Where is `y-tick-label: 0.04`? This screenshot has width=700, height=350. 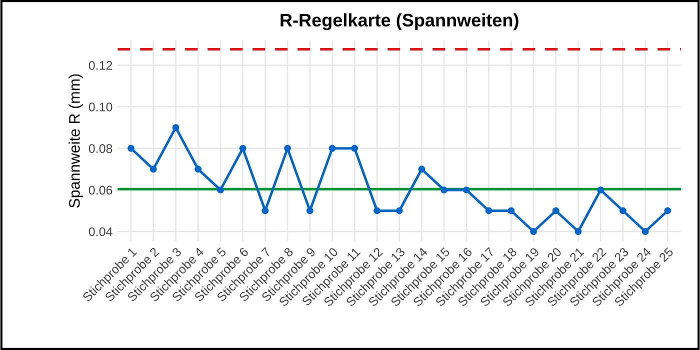
y-tick-label: 0.04 is located at coordinates (100, 231).